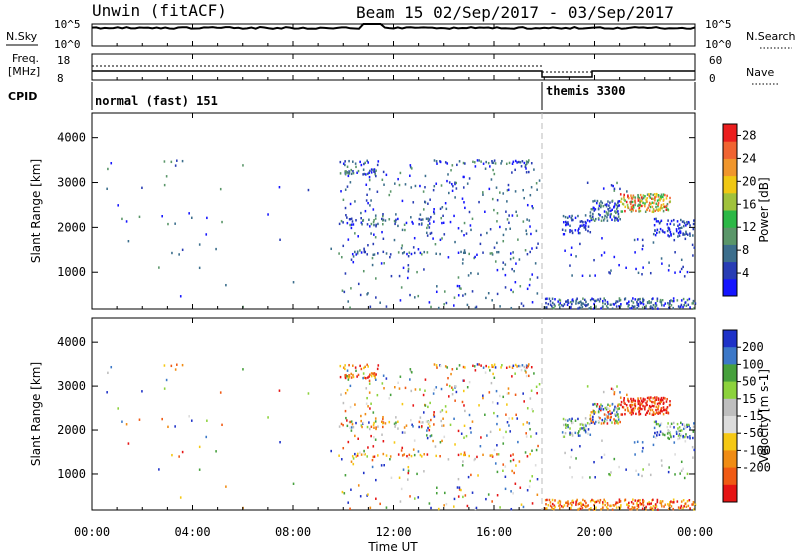 The height and width of the screenshot is (554, 800). I want to click on velocity-colorbar-tick-label: 50, so click(749, 382).